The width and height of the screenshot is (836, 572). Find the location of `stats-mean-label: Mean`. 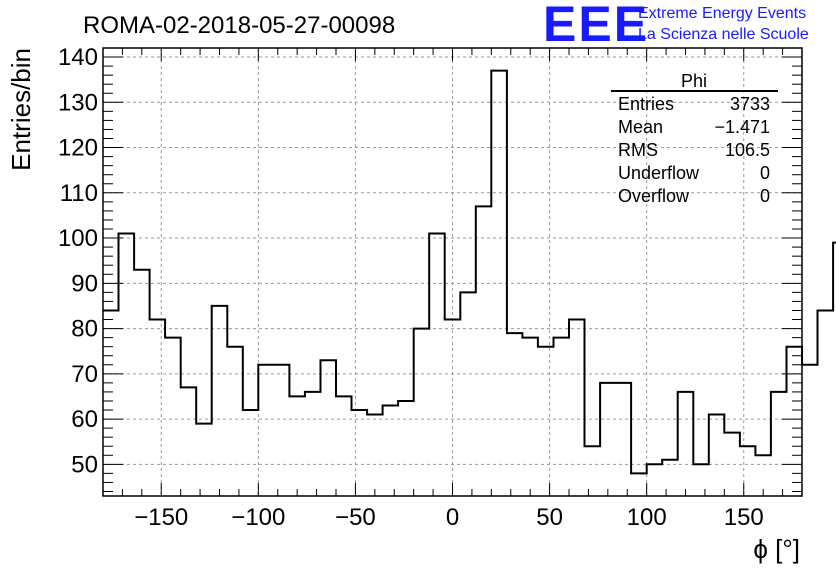

stats-mean-label: Mean is located at coordinates (640, 127).